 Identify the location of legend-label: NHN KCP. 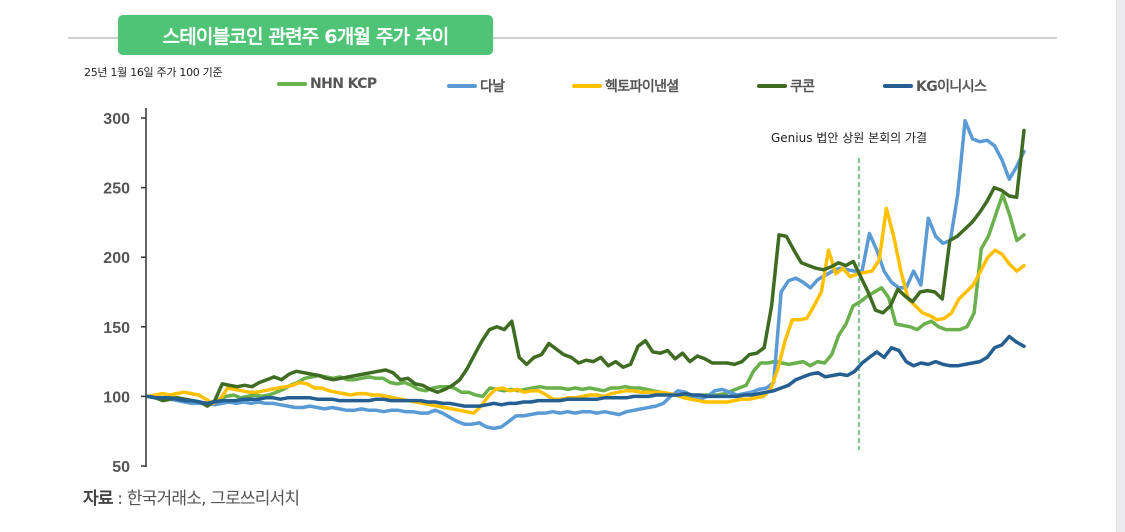
(343, 84).